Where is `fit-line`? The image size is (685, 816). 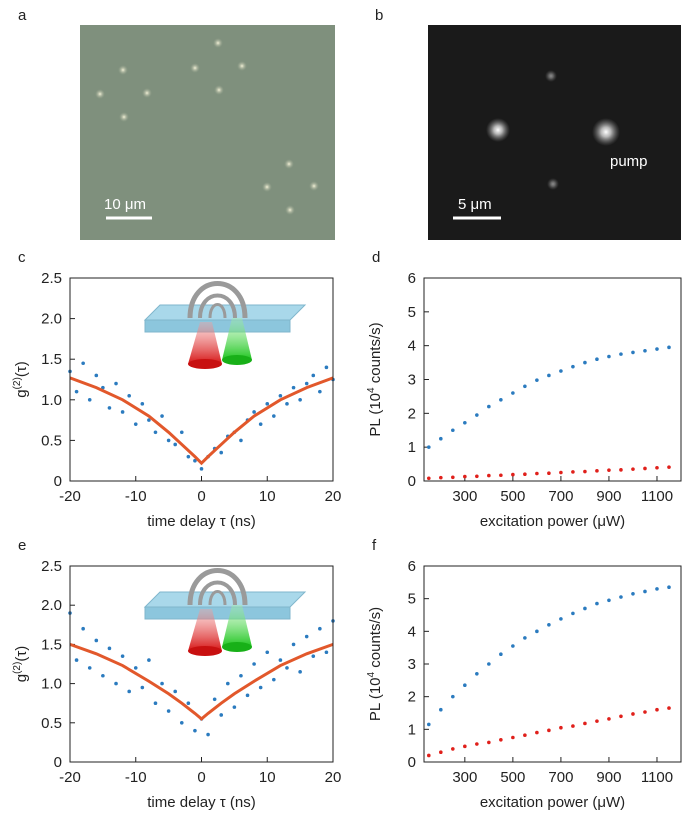
fit-line is located at coordinates (201, 681).